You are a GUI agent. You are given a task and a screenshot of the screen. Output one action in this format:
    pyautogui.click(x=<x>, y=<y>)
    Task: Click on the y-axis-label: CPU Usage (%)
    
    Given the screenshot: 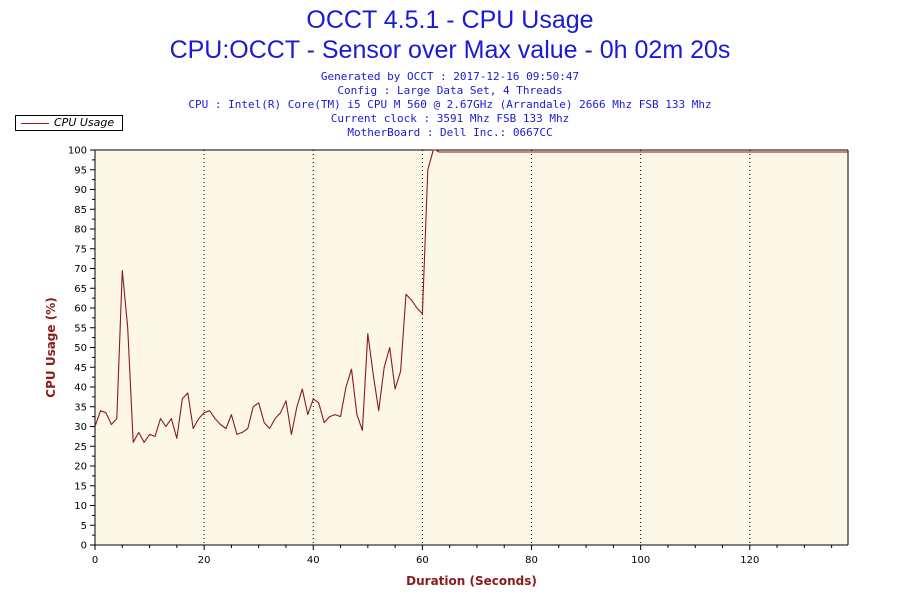 What is the action you would take?
    pyautogui.click(x=51, y=347)
    